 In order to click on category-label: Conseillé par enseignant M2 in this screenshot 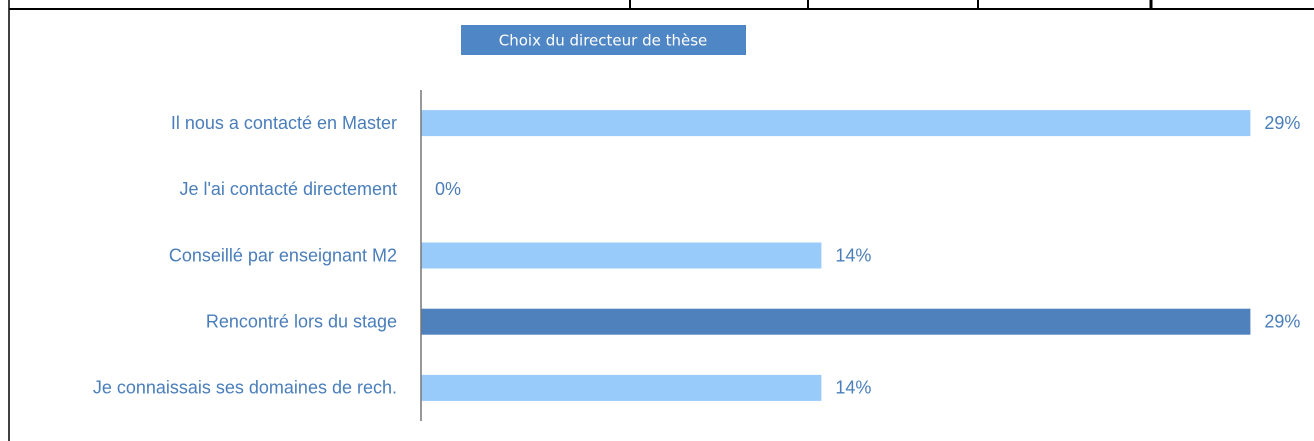, I will do `click(283, 255)`.